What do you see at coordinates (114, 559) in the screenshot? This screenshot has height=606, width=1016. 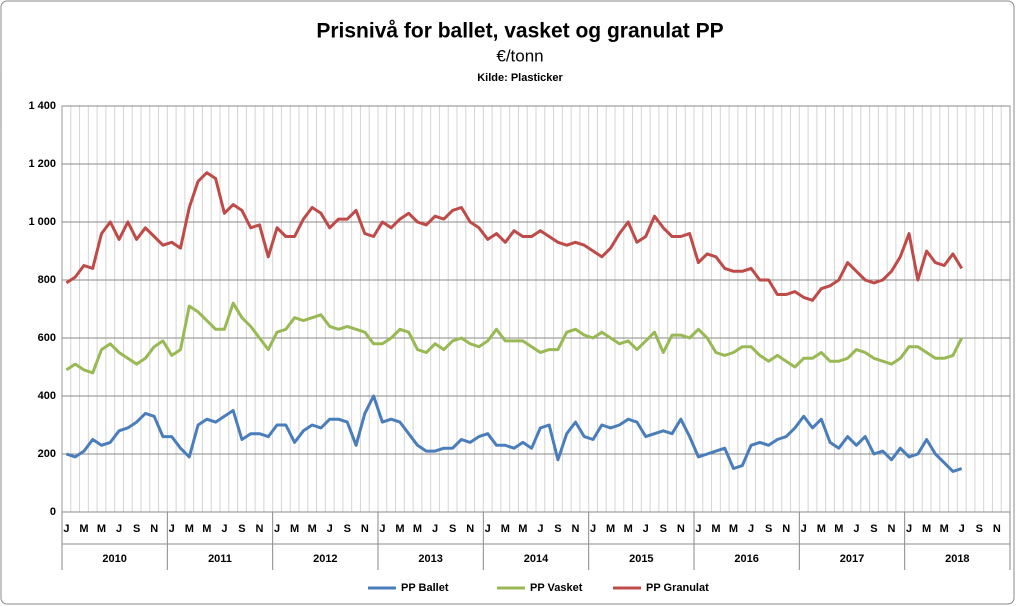 I see `year-label: 2010` at bounding box center [114, 559].